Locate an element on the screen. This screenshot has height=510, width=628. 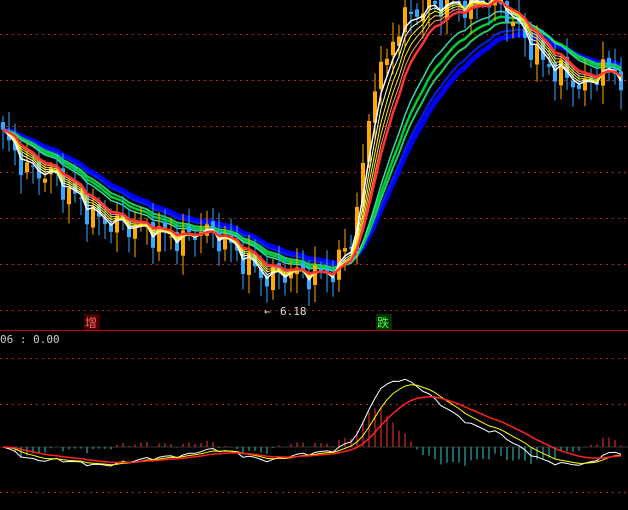
sell-signal-text: 跌 is located at coordinates (383, 322).